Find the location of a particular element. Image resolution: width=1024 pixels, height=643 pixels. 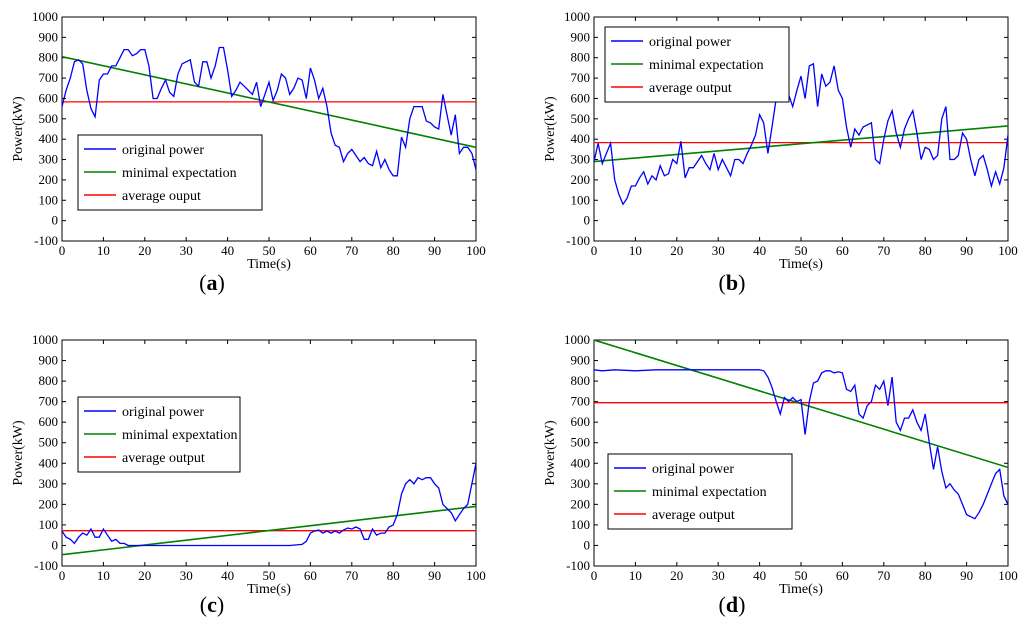

panel-label-b-text: b is located at coordinates (732, 282).